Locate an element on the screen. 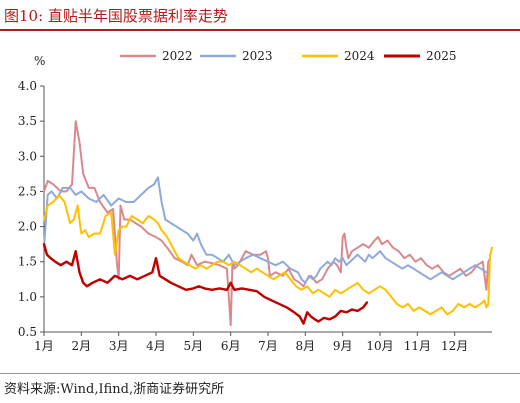 Image resolution: width=520 pixels, height=403 pixels. x-tick-label: 9月 is located at coordinates (343, 346).